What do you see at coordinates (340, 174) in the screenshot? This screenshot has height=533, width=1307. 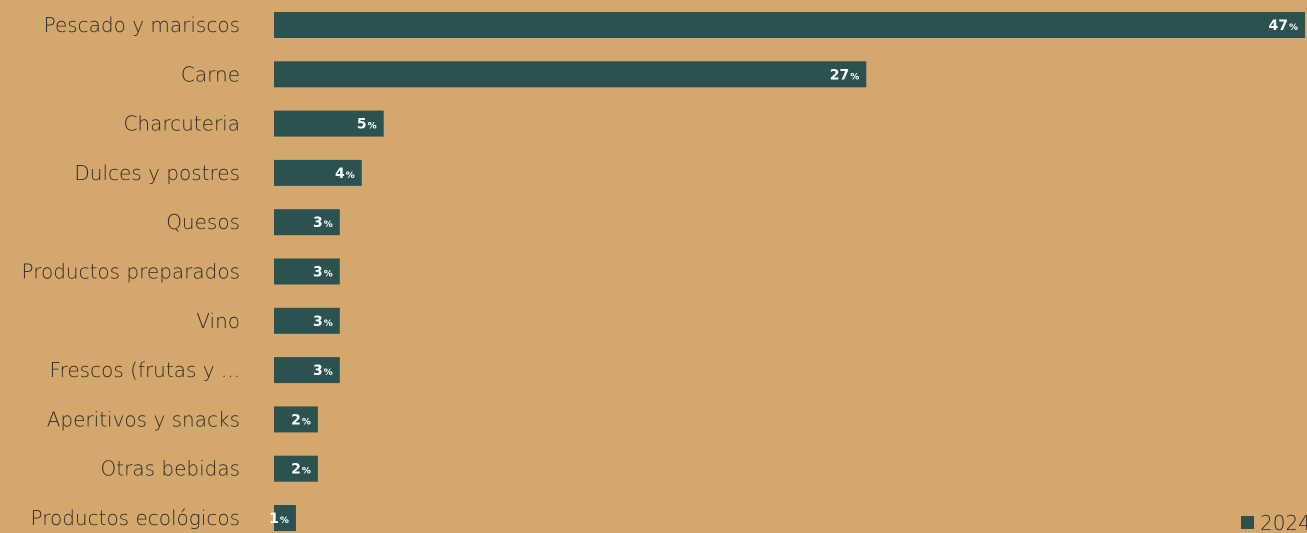 I see `value-number: 4` at bounding box center [340, 174].